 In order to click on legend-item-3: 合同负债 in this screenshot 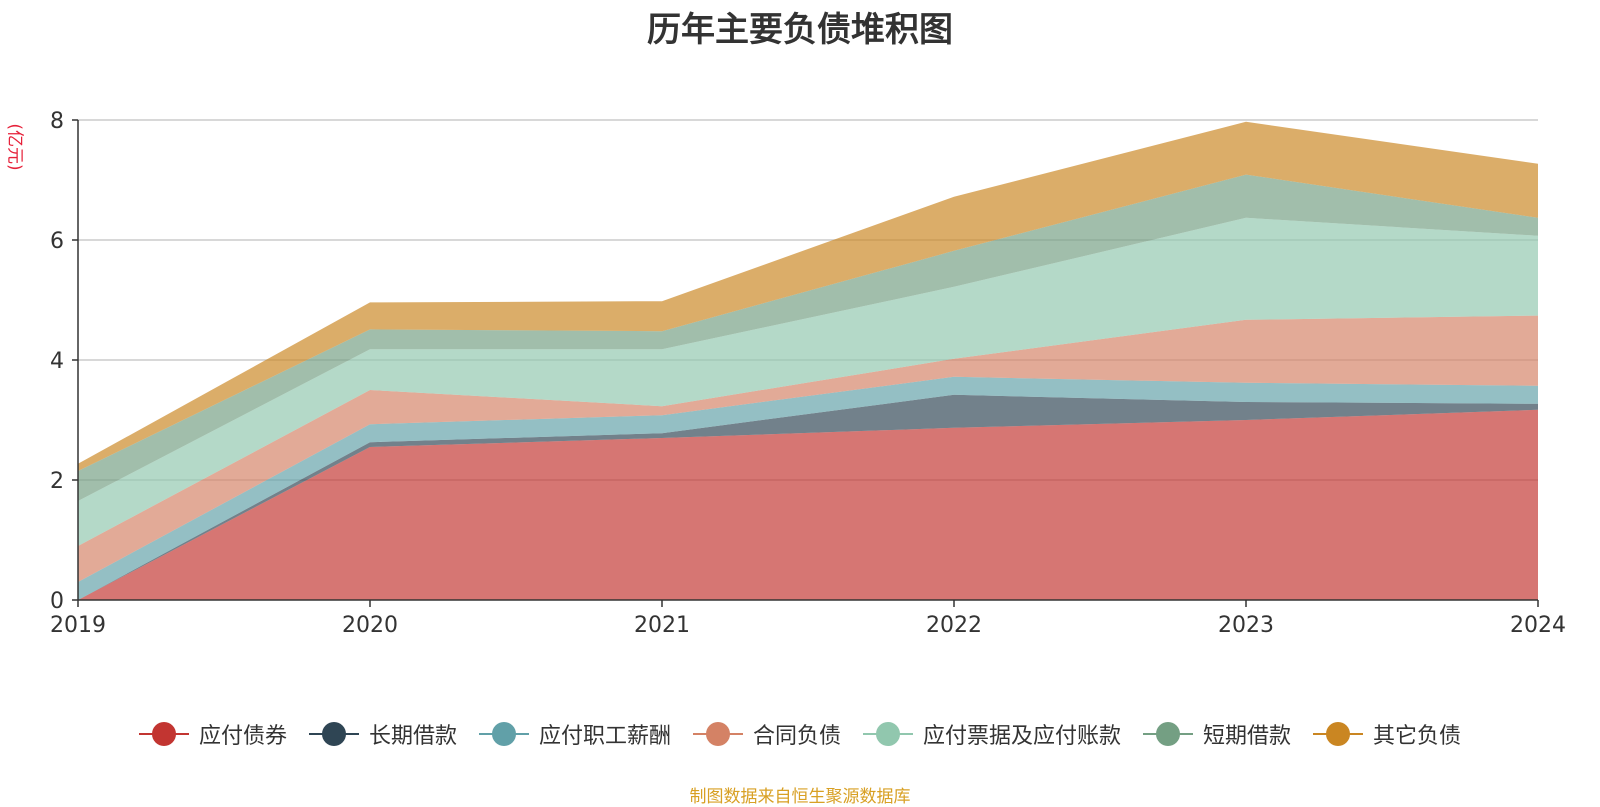, I will do `click(766, 734)`.